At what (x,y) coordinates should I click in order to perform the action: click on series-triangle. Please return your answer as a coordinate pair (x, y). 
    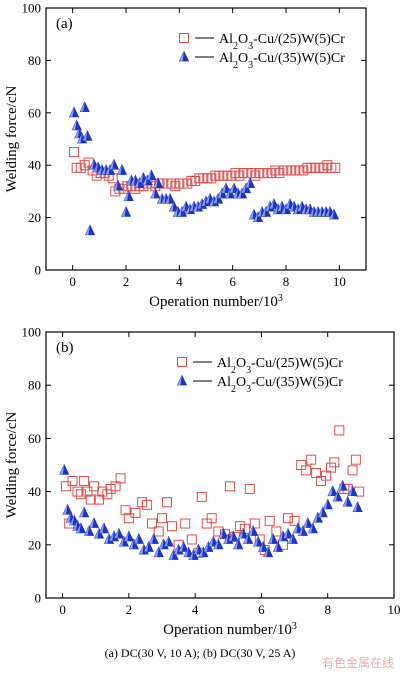
    Looking at the image, I should click on (211, 511).